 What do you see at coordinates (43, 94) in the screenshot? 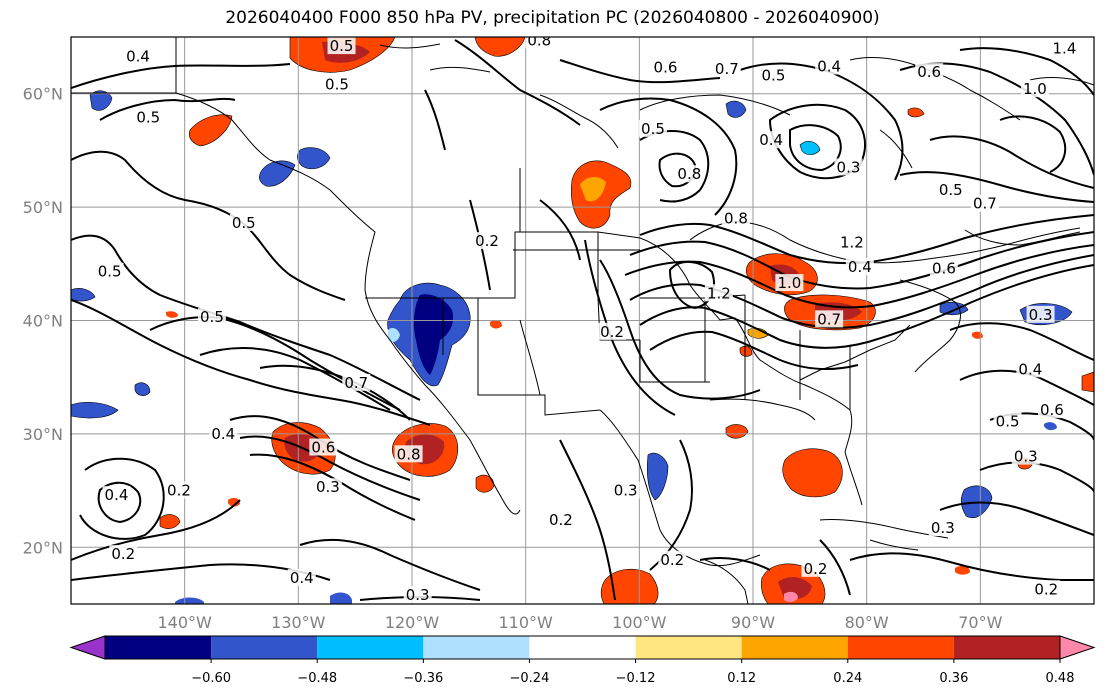
I see `latitude-tick-label: 60°N` at bounding box center [43, 94].